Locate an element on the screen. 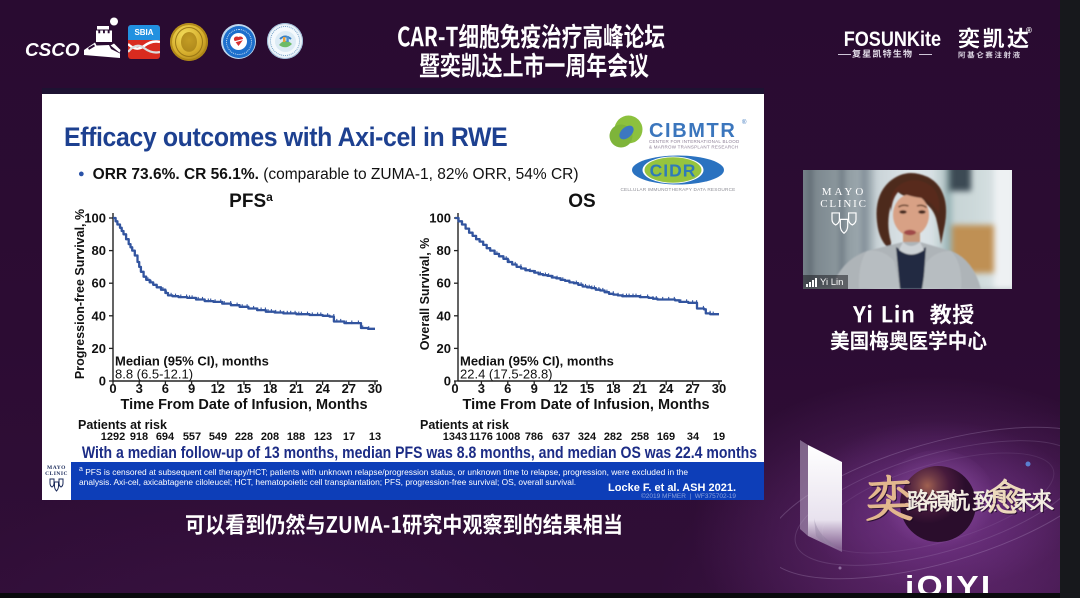  svg-text: 8.8 (6.5-12.1) is located at coordinates (154, 374).